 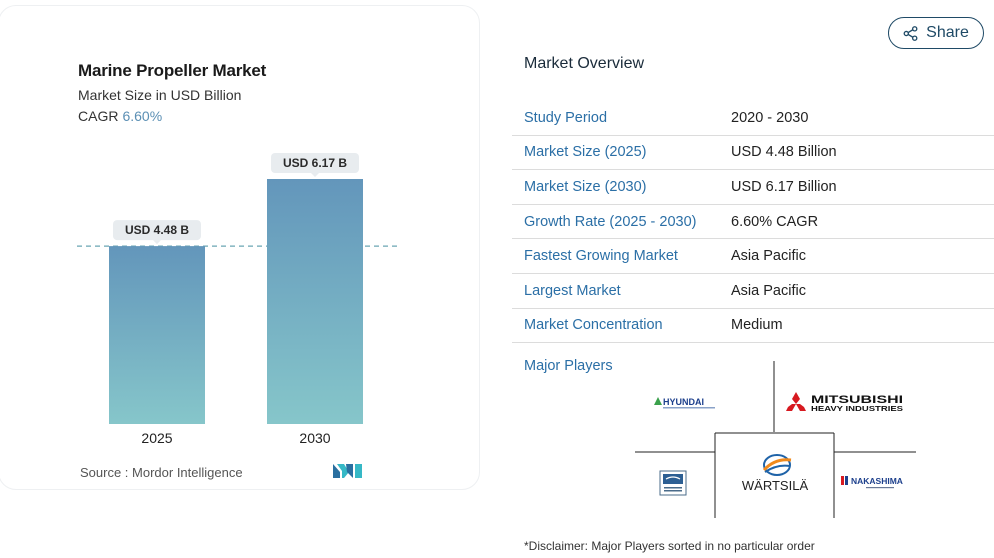 What do you see at coordinates (947, 32) in the screenshot?
I see `share-label: Share` at bounding box center [947, 32].